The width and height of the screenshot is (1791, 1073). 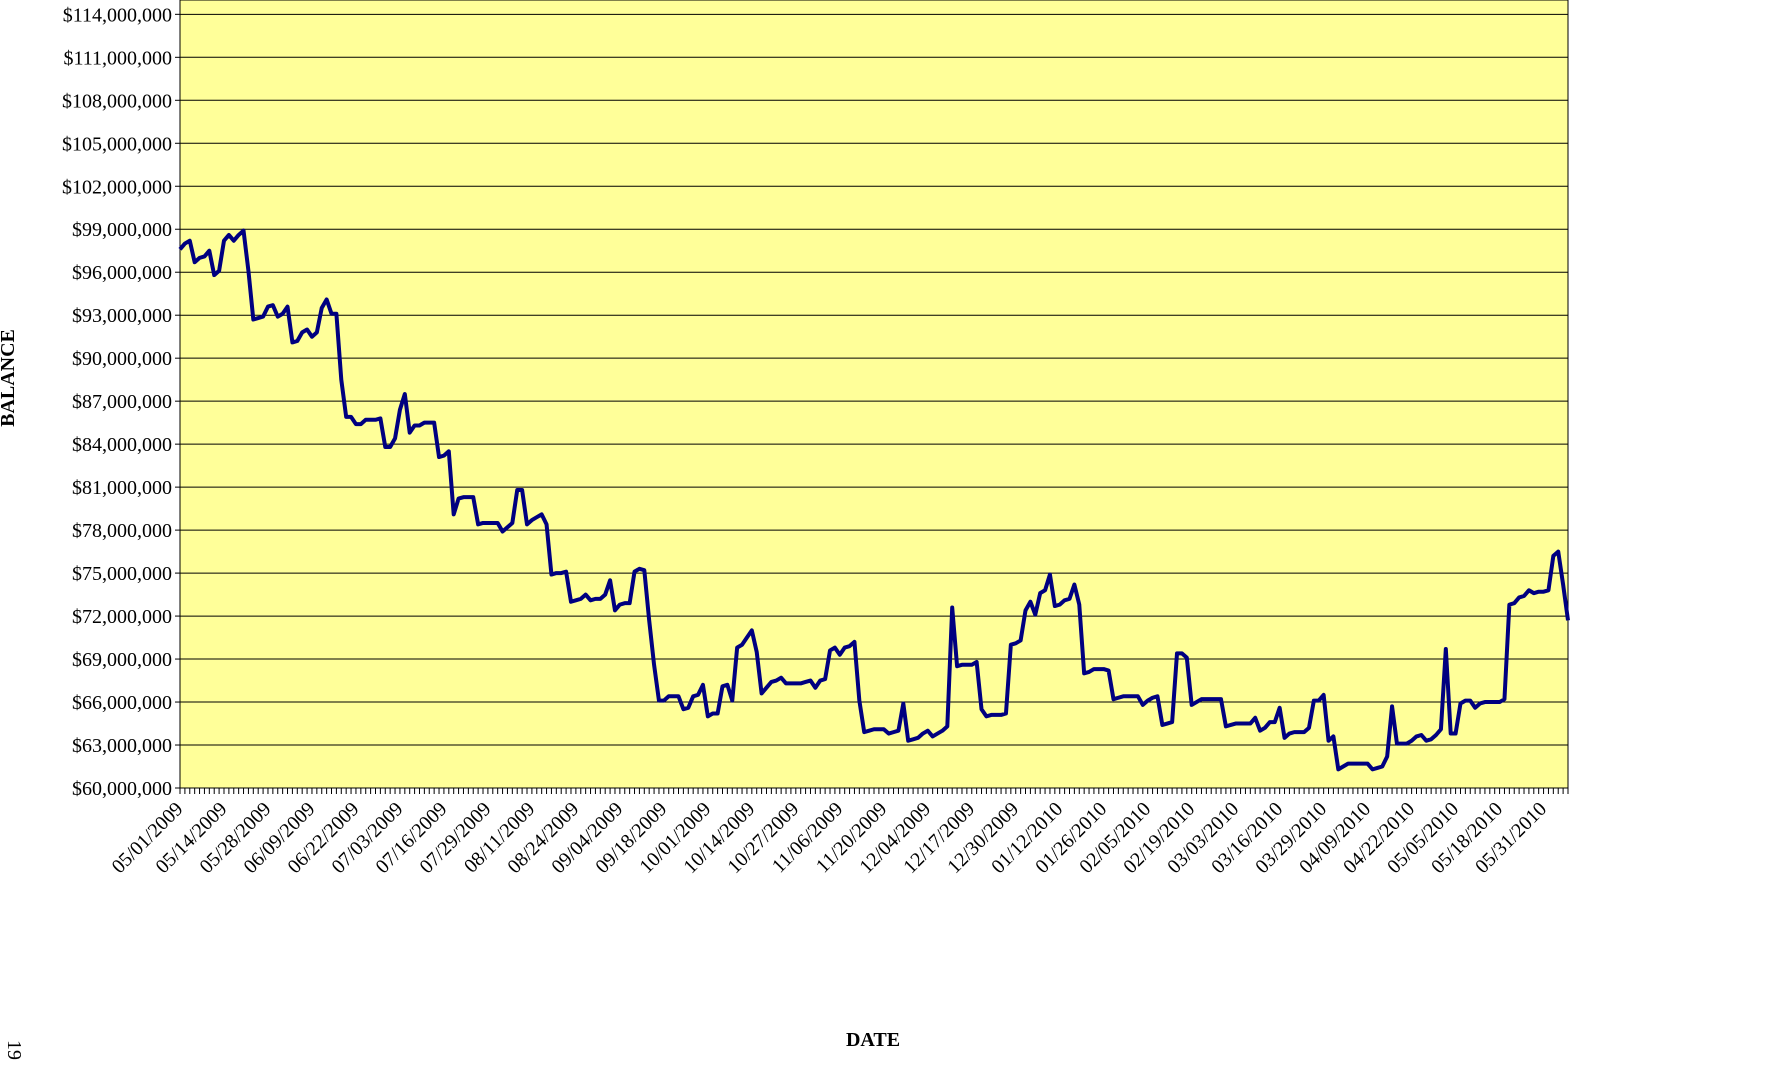 I want to click on x-axis-label: DATE, so click(x=873, y=1040).